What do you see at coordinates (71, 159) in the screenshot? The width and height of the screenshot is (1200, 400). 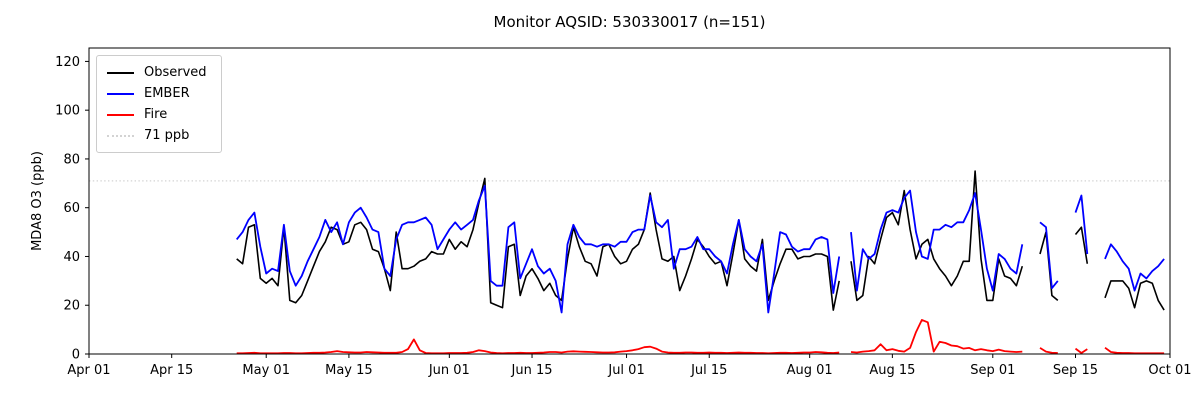 I see `y-tick-label: 80` at bounding box center [71, 159].